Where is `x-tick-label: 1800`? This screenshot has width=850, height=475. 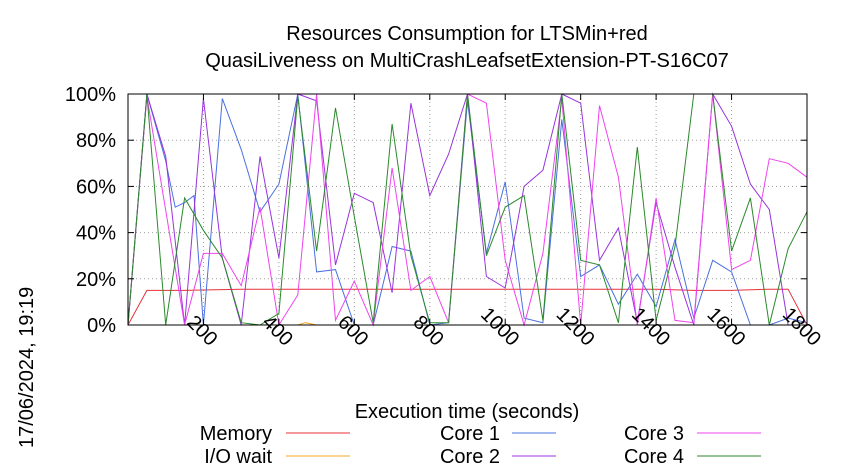 x-tick-label: 1800 is located at coordinates (801, 327).